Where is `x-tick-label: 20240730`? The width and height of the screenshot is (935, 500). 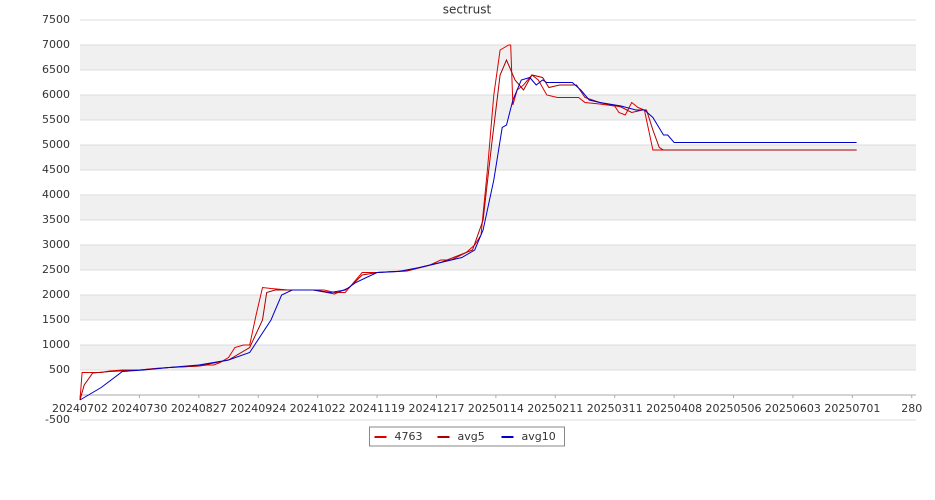 x-tick-label: 20240730 is located at coordinates (139, 408).